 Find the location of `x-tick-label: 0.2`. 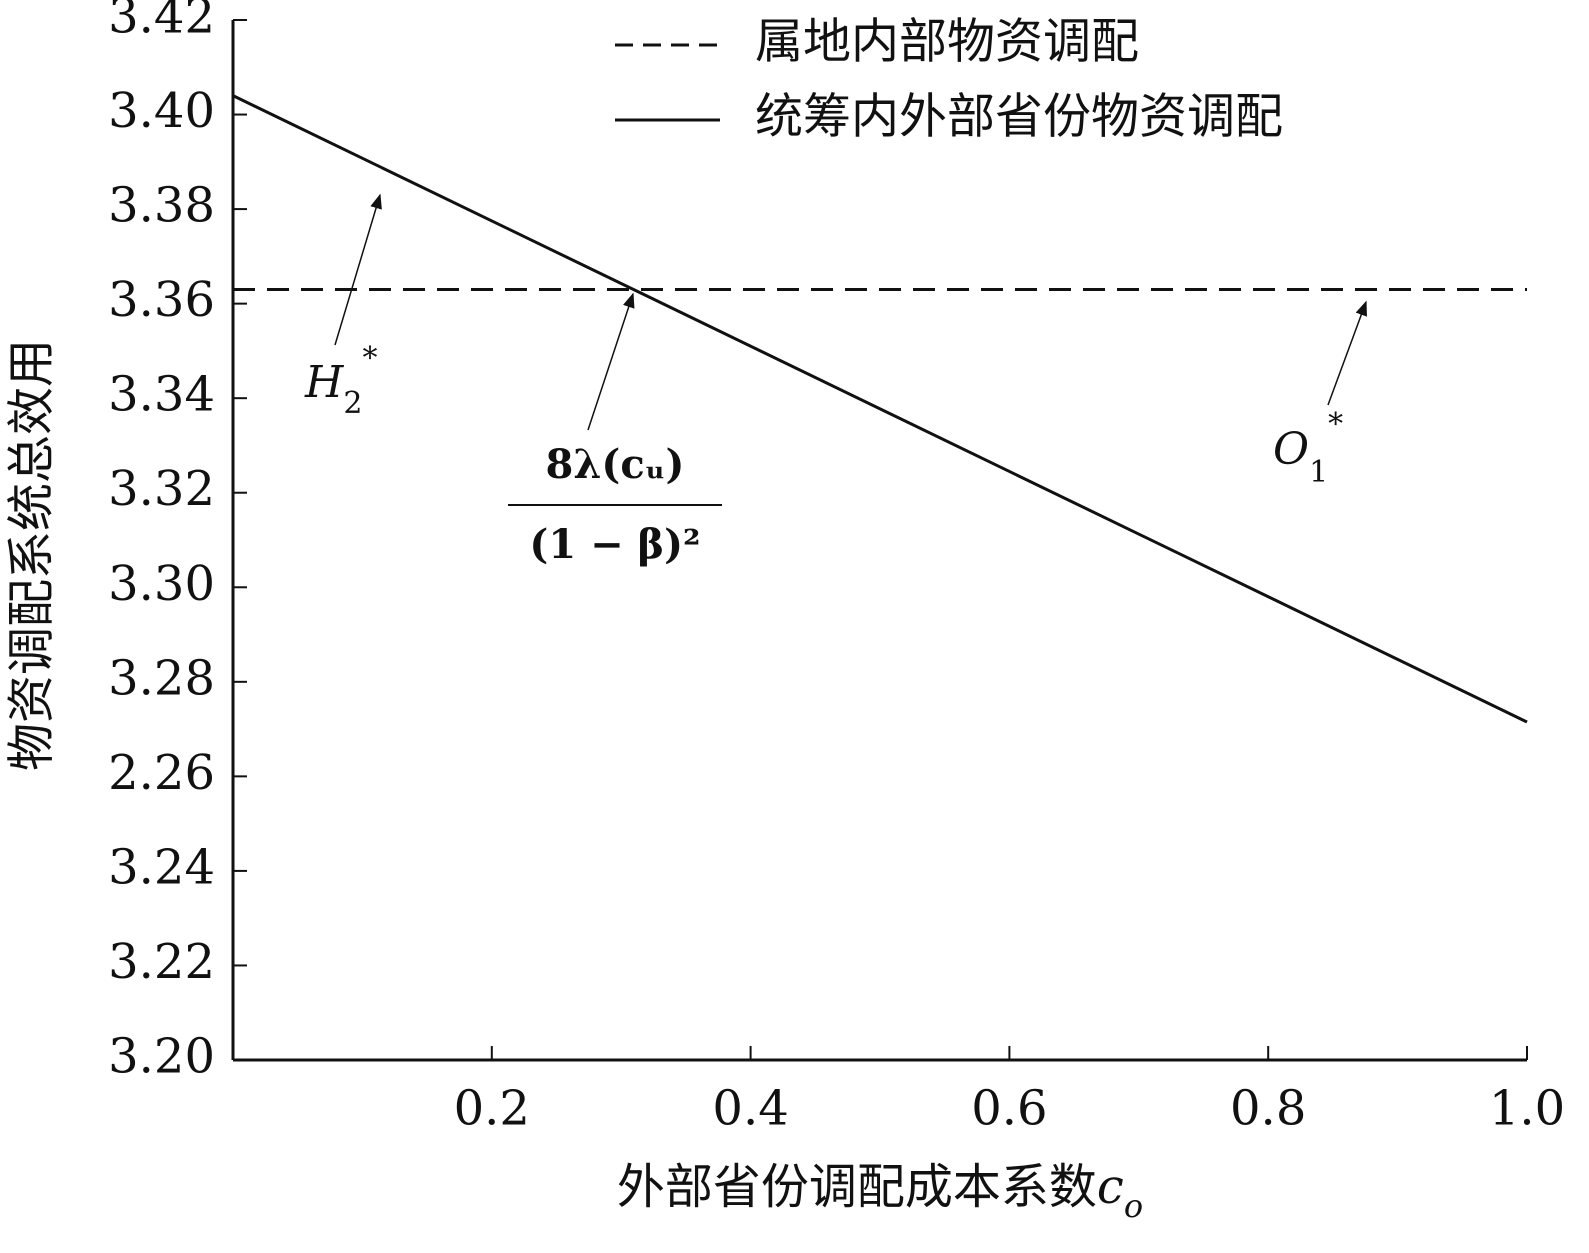

x-tick-label: 0.2 is located at coordinates (492, 1109).